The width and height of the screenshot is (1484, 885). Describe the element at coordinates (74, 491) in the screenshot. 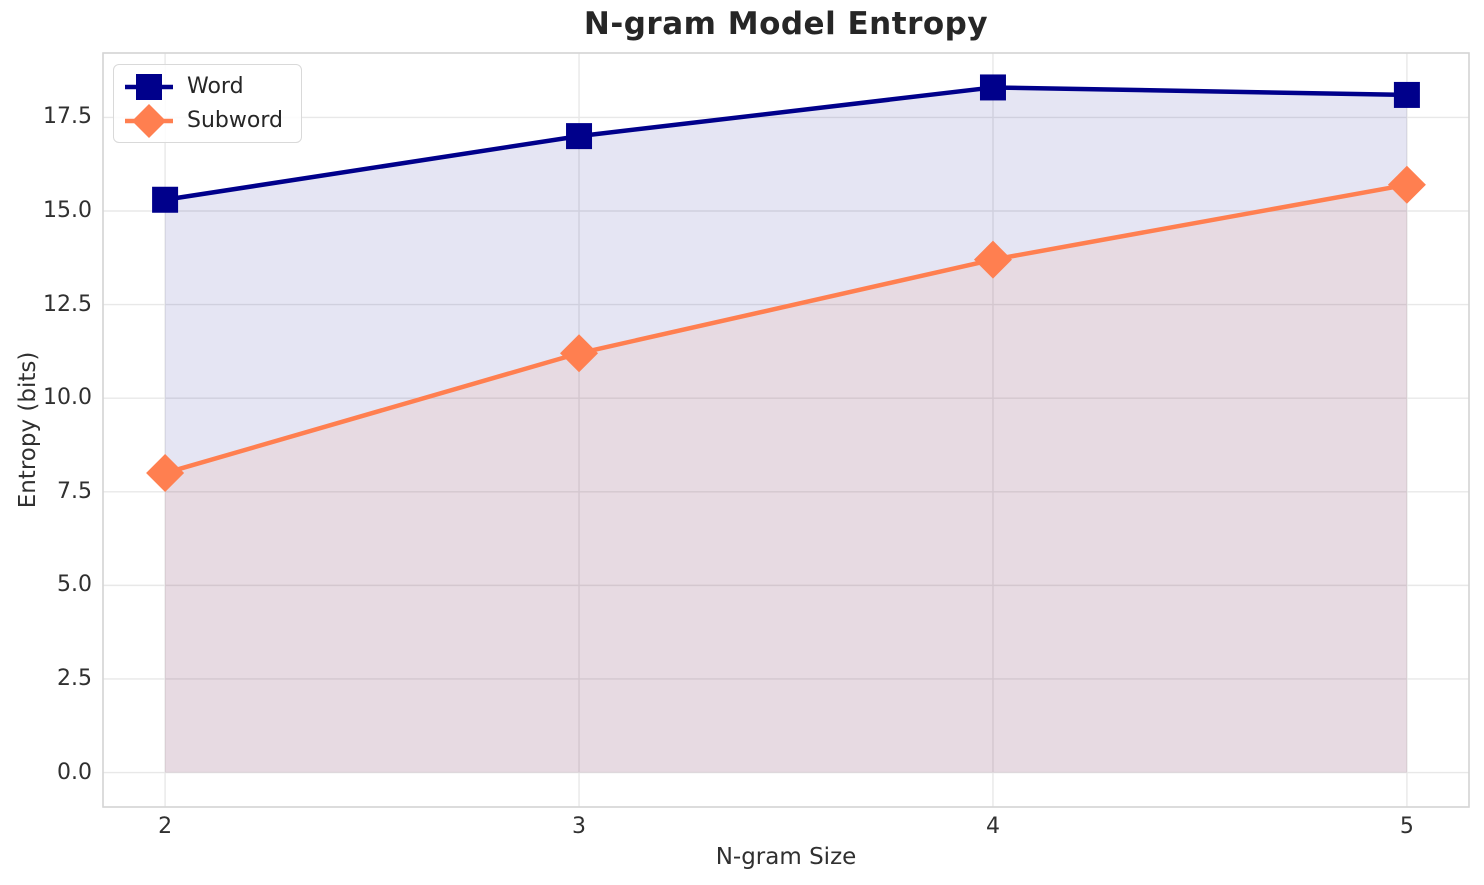

I see `y-tick-label: 7.5` at that location.